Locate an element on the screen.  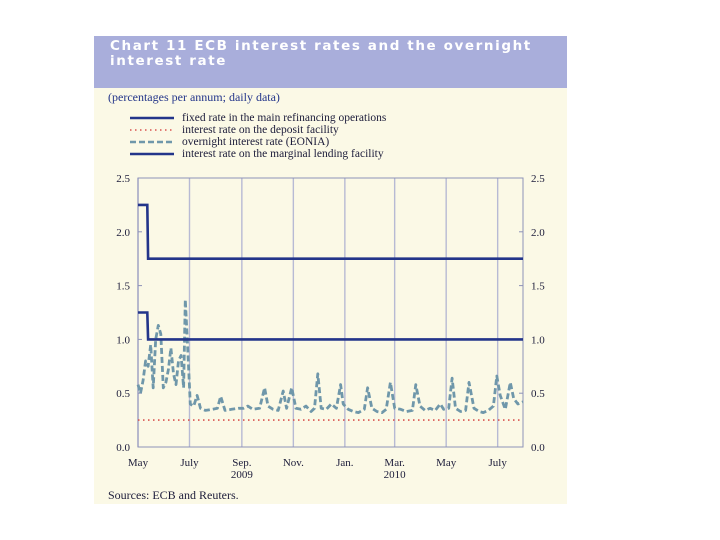
x-tick-label: Sep. is located at coordinates (242, 463).